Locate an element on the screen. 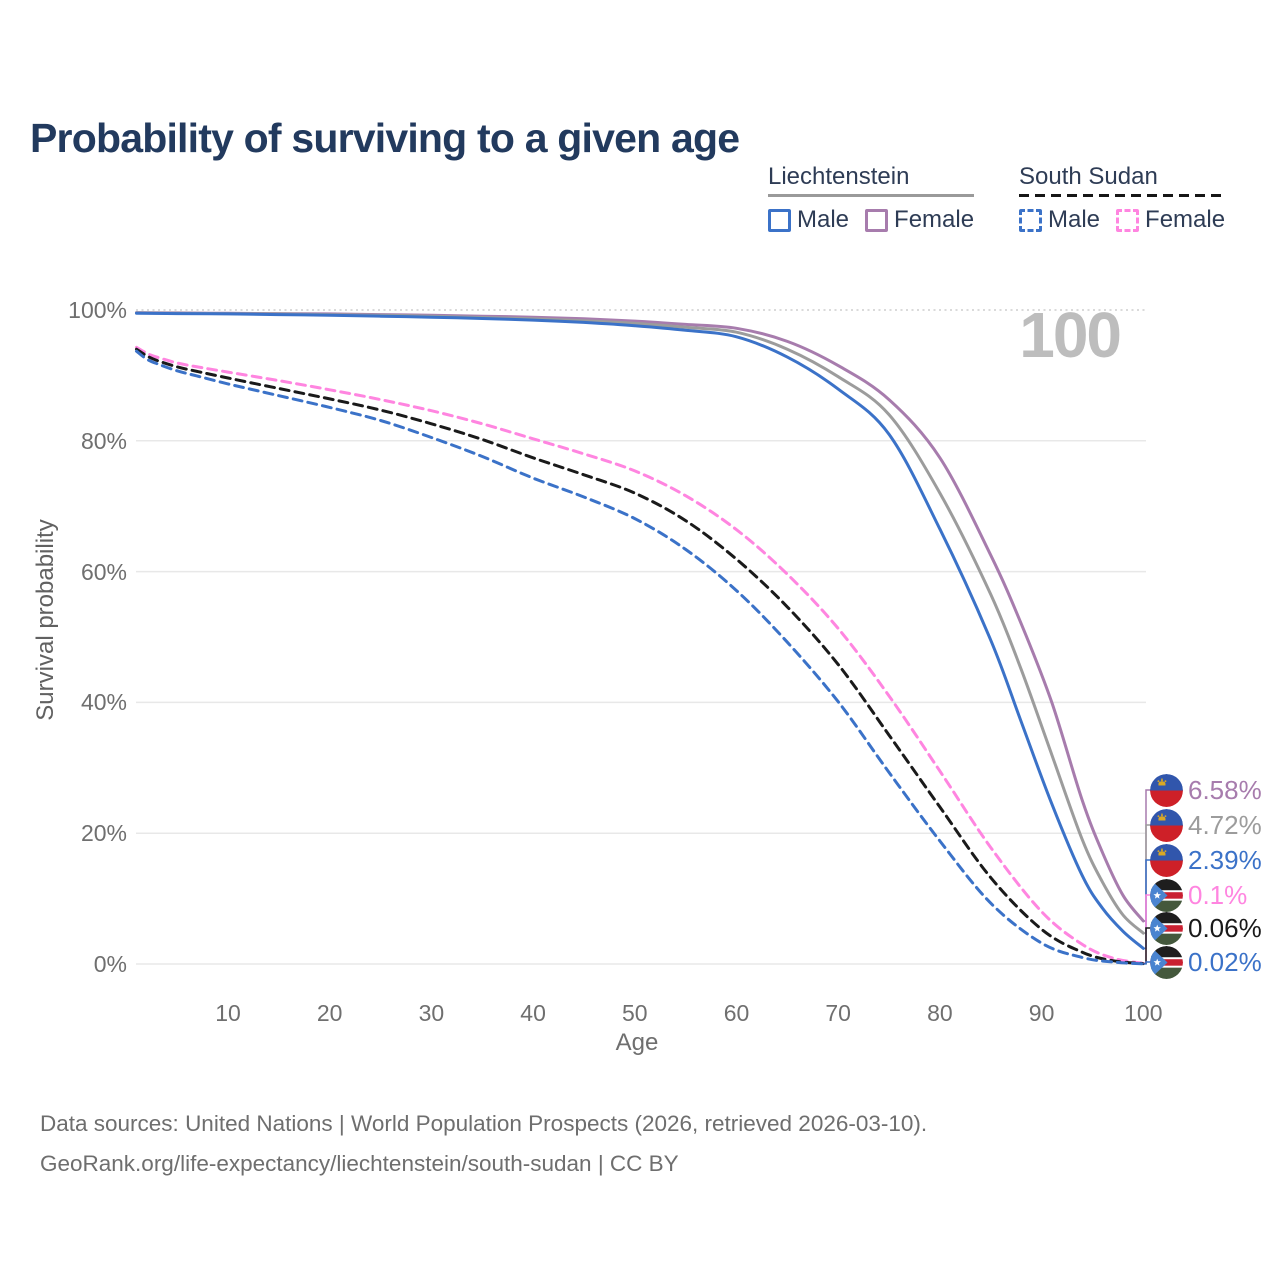  legend-item-liechtenstein-male: Male is located at coordinates (808, 220).